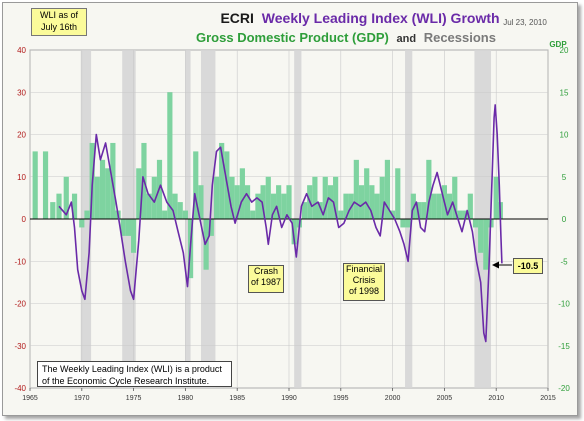  What do you see at coordinates (564, 92) in the screenshot?
I see `right-tick-label: 15` at bounding box center [564, 92].